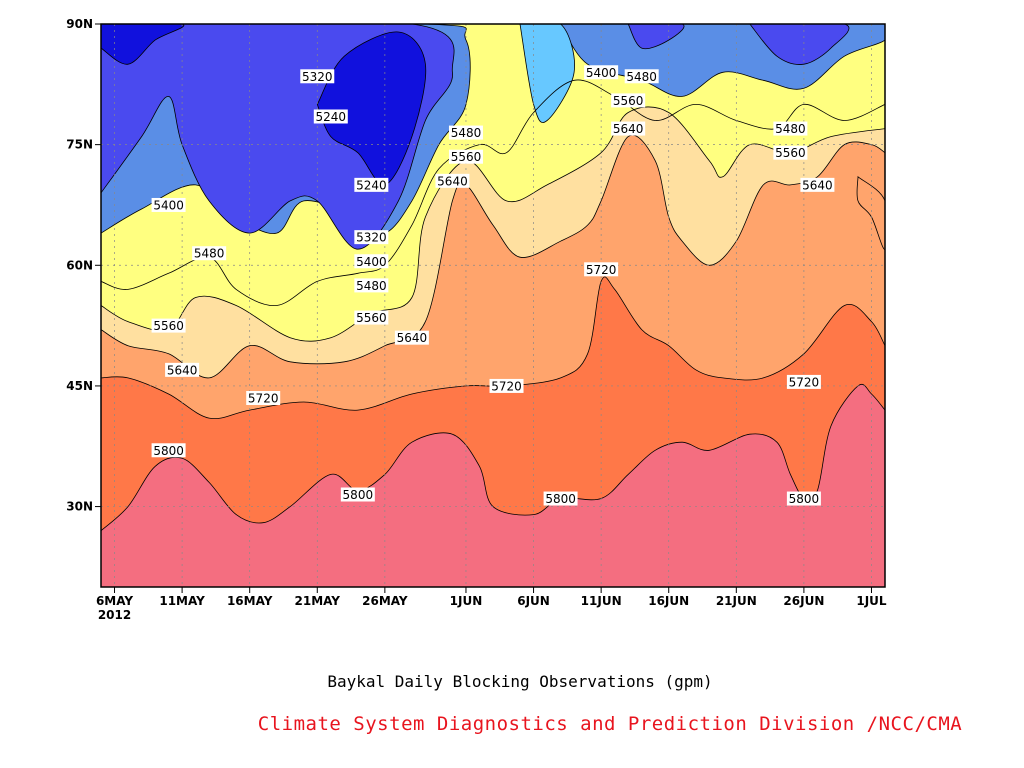 This screenshot has width=1024, height=768. Describe the element at coordinates (520, 681) in the screenshot. I see `chart-title: Baykal Daily Blocking Observations (gpm)` at that location.